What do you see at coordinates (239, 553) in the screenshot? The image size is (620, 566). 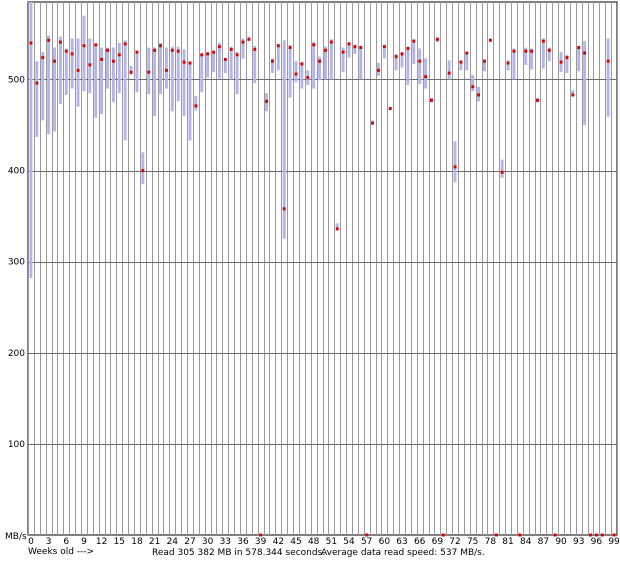 I see `read-summary: Read 305 382 MB in 578.344 seconds.` at bounding box center [239, 553].